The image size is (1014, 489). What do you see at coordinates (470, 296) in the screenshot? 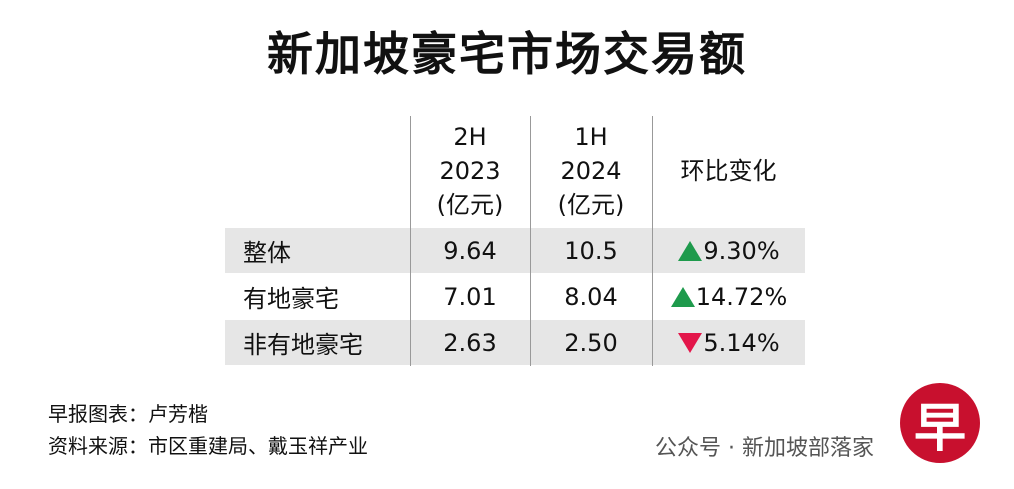
I see `value-cell: 7.01` at bounding box center [470, 296].